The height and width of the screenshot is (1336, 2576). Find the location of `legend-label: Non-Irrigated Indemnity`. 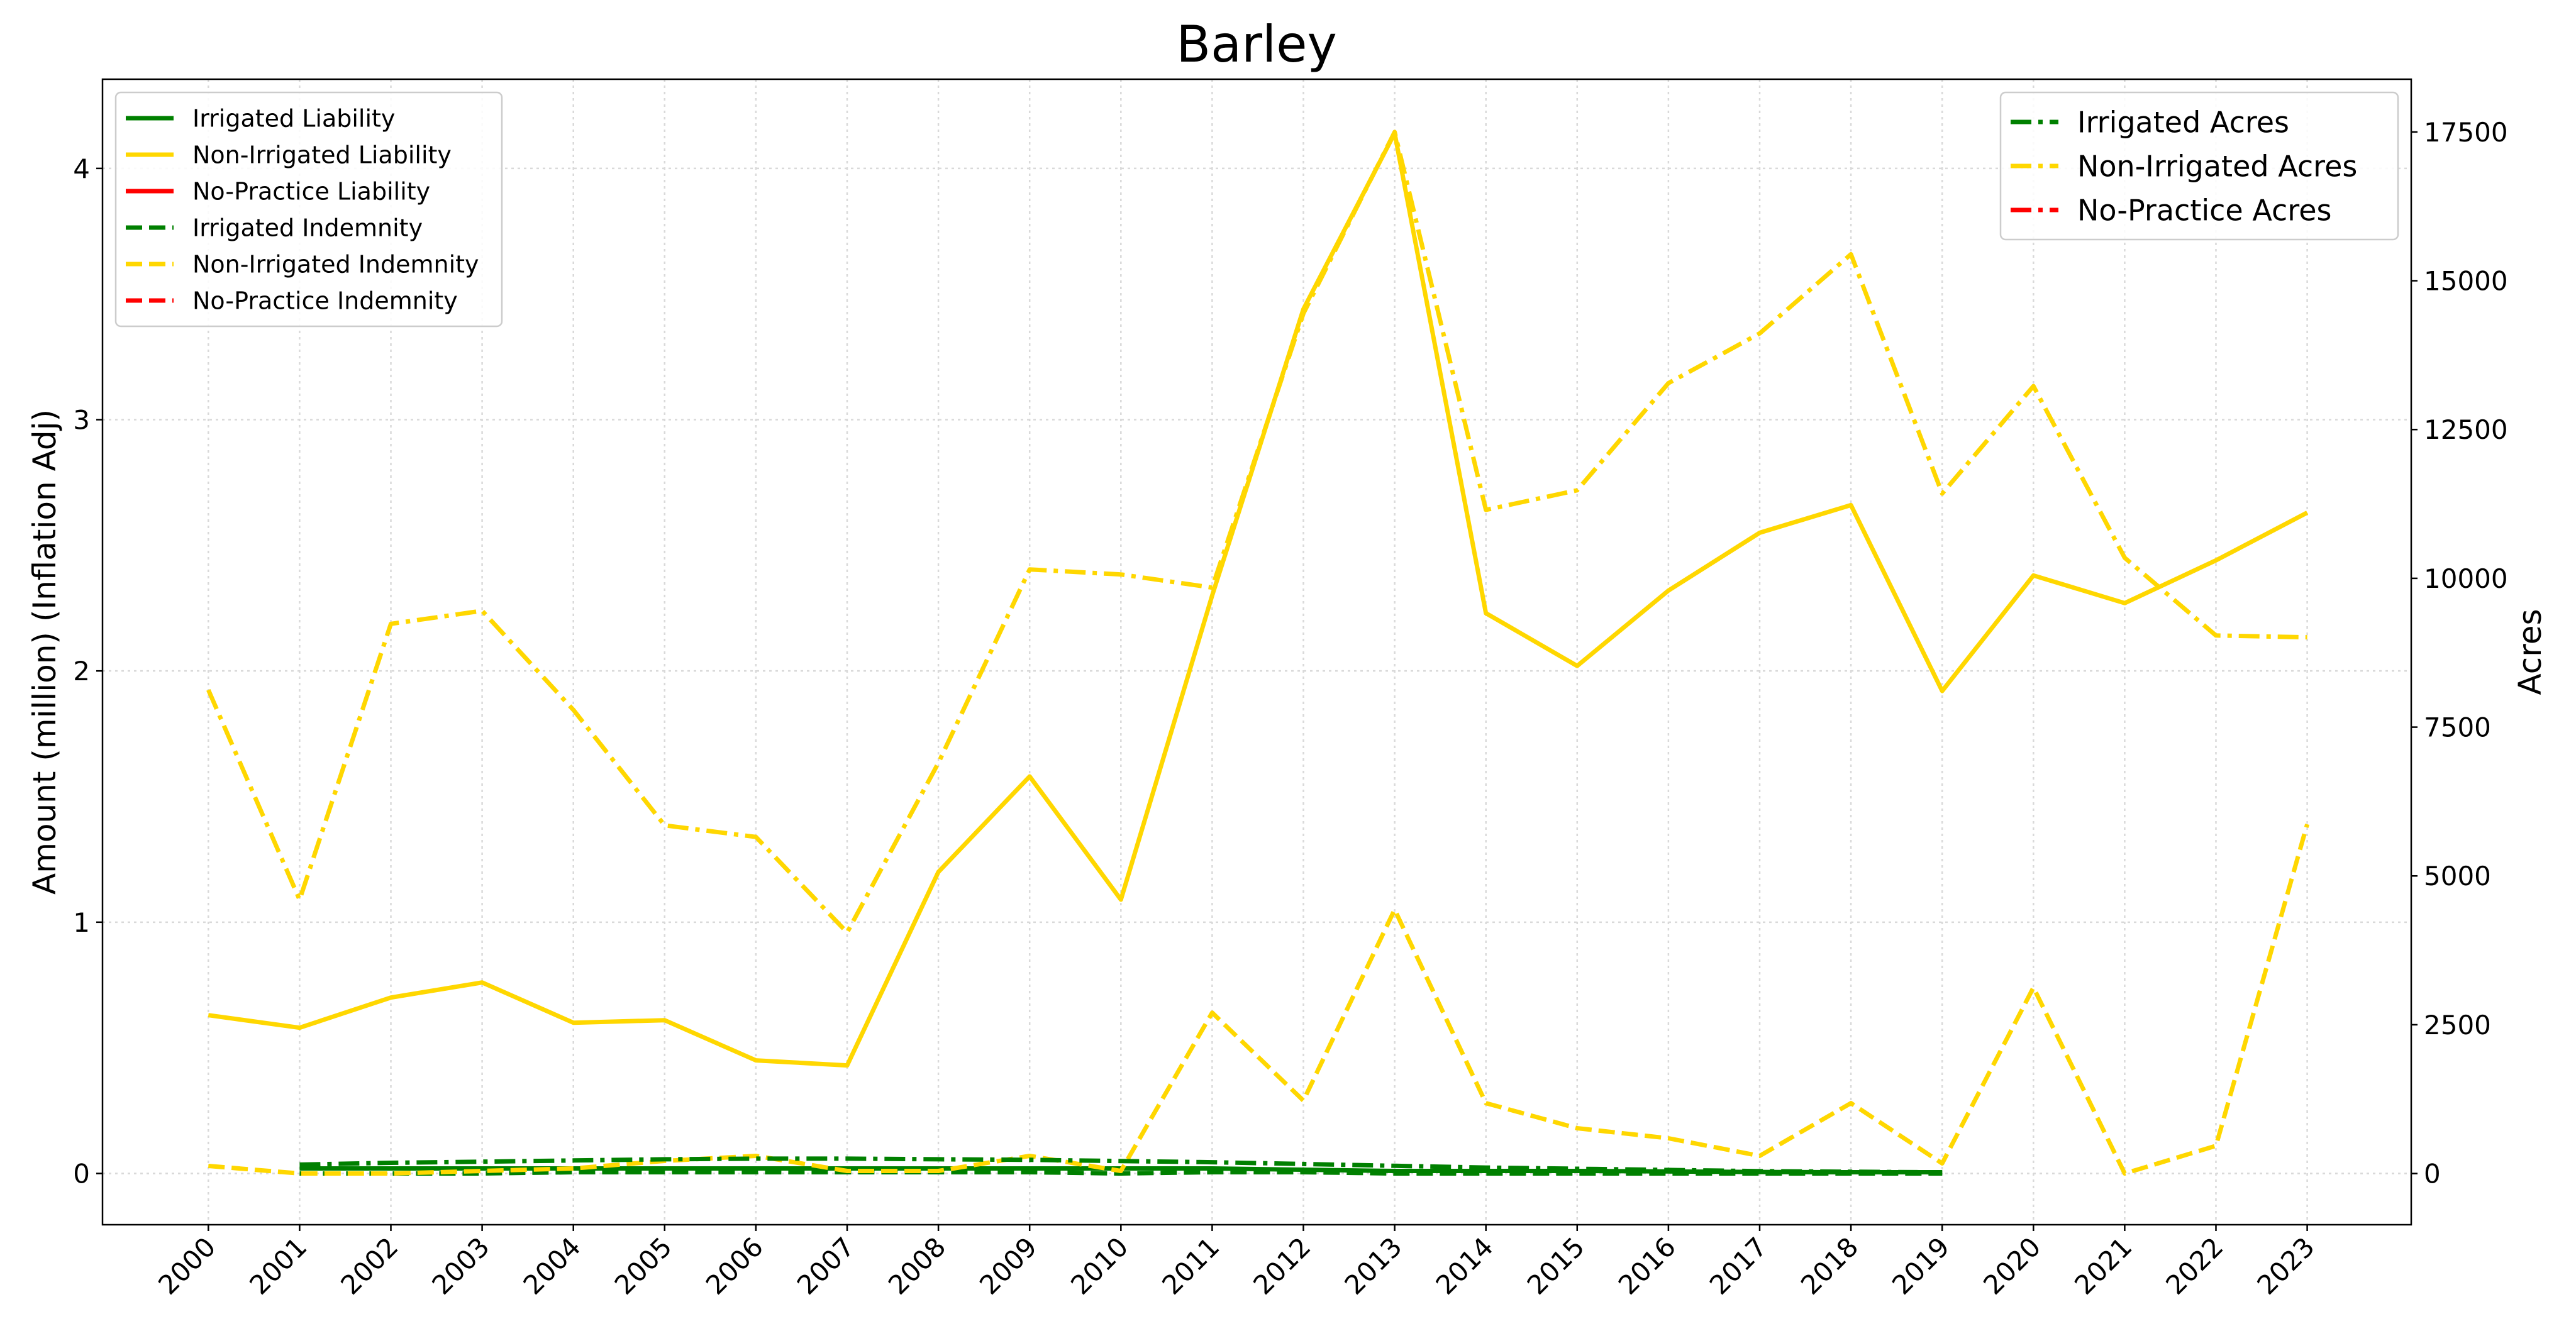

legend-label: Non-Irrigated Indemnity is located at coordinates (335, 265).